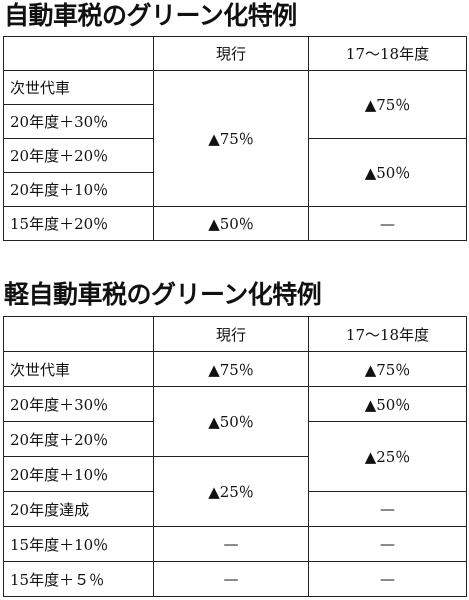 Image resolution: width=469 pixels, height=600 pixels. I want to click on table-row: 20年度＋20％ ▲50％, so click(235, 172).